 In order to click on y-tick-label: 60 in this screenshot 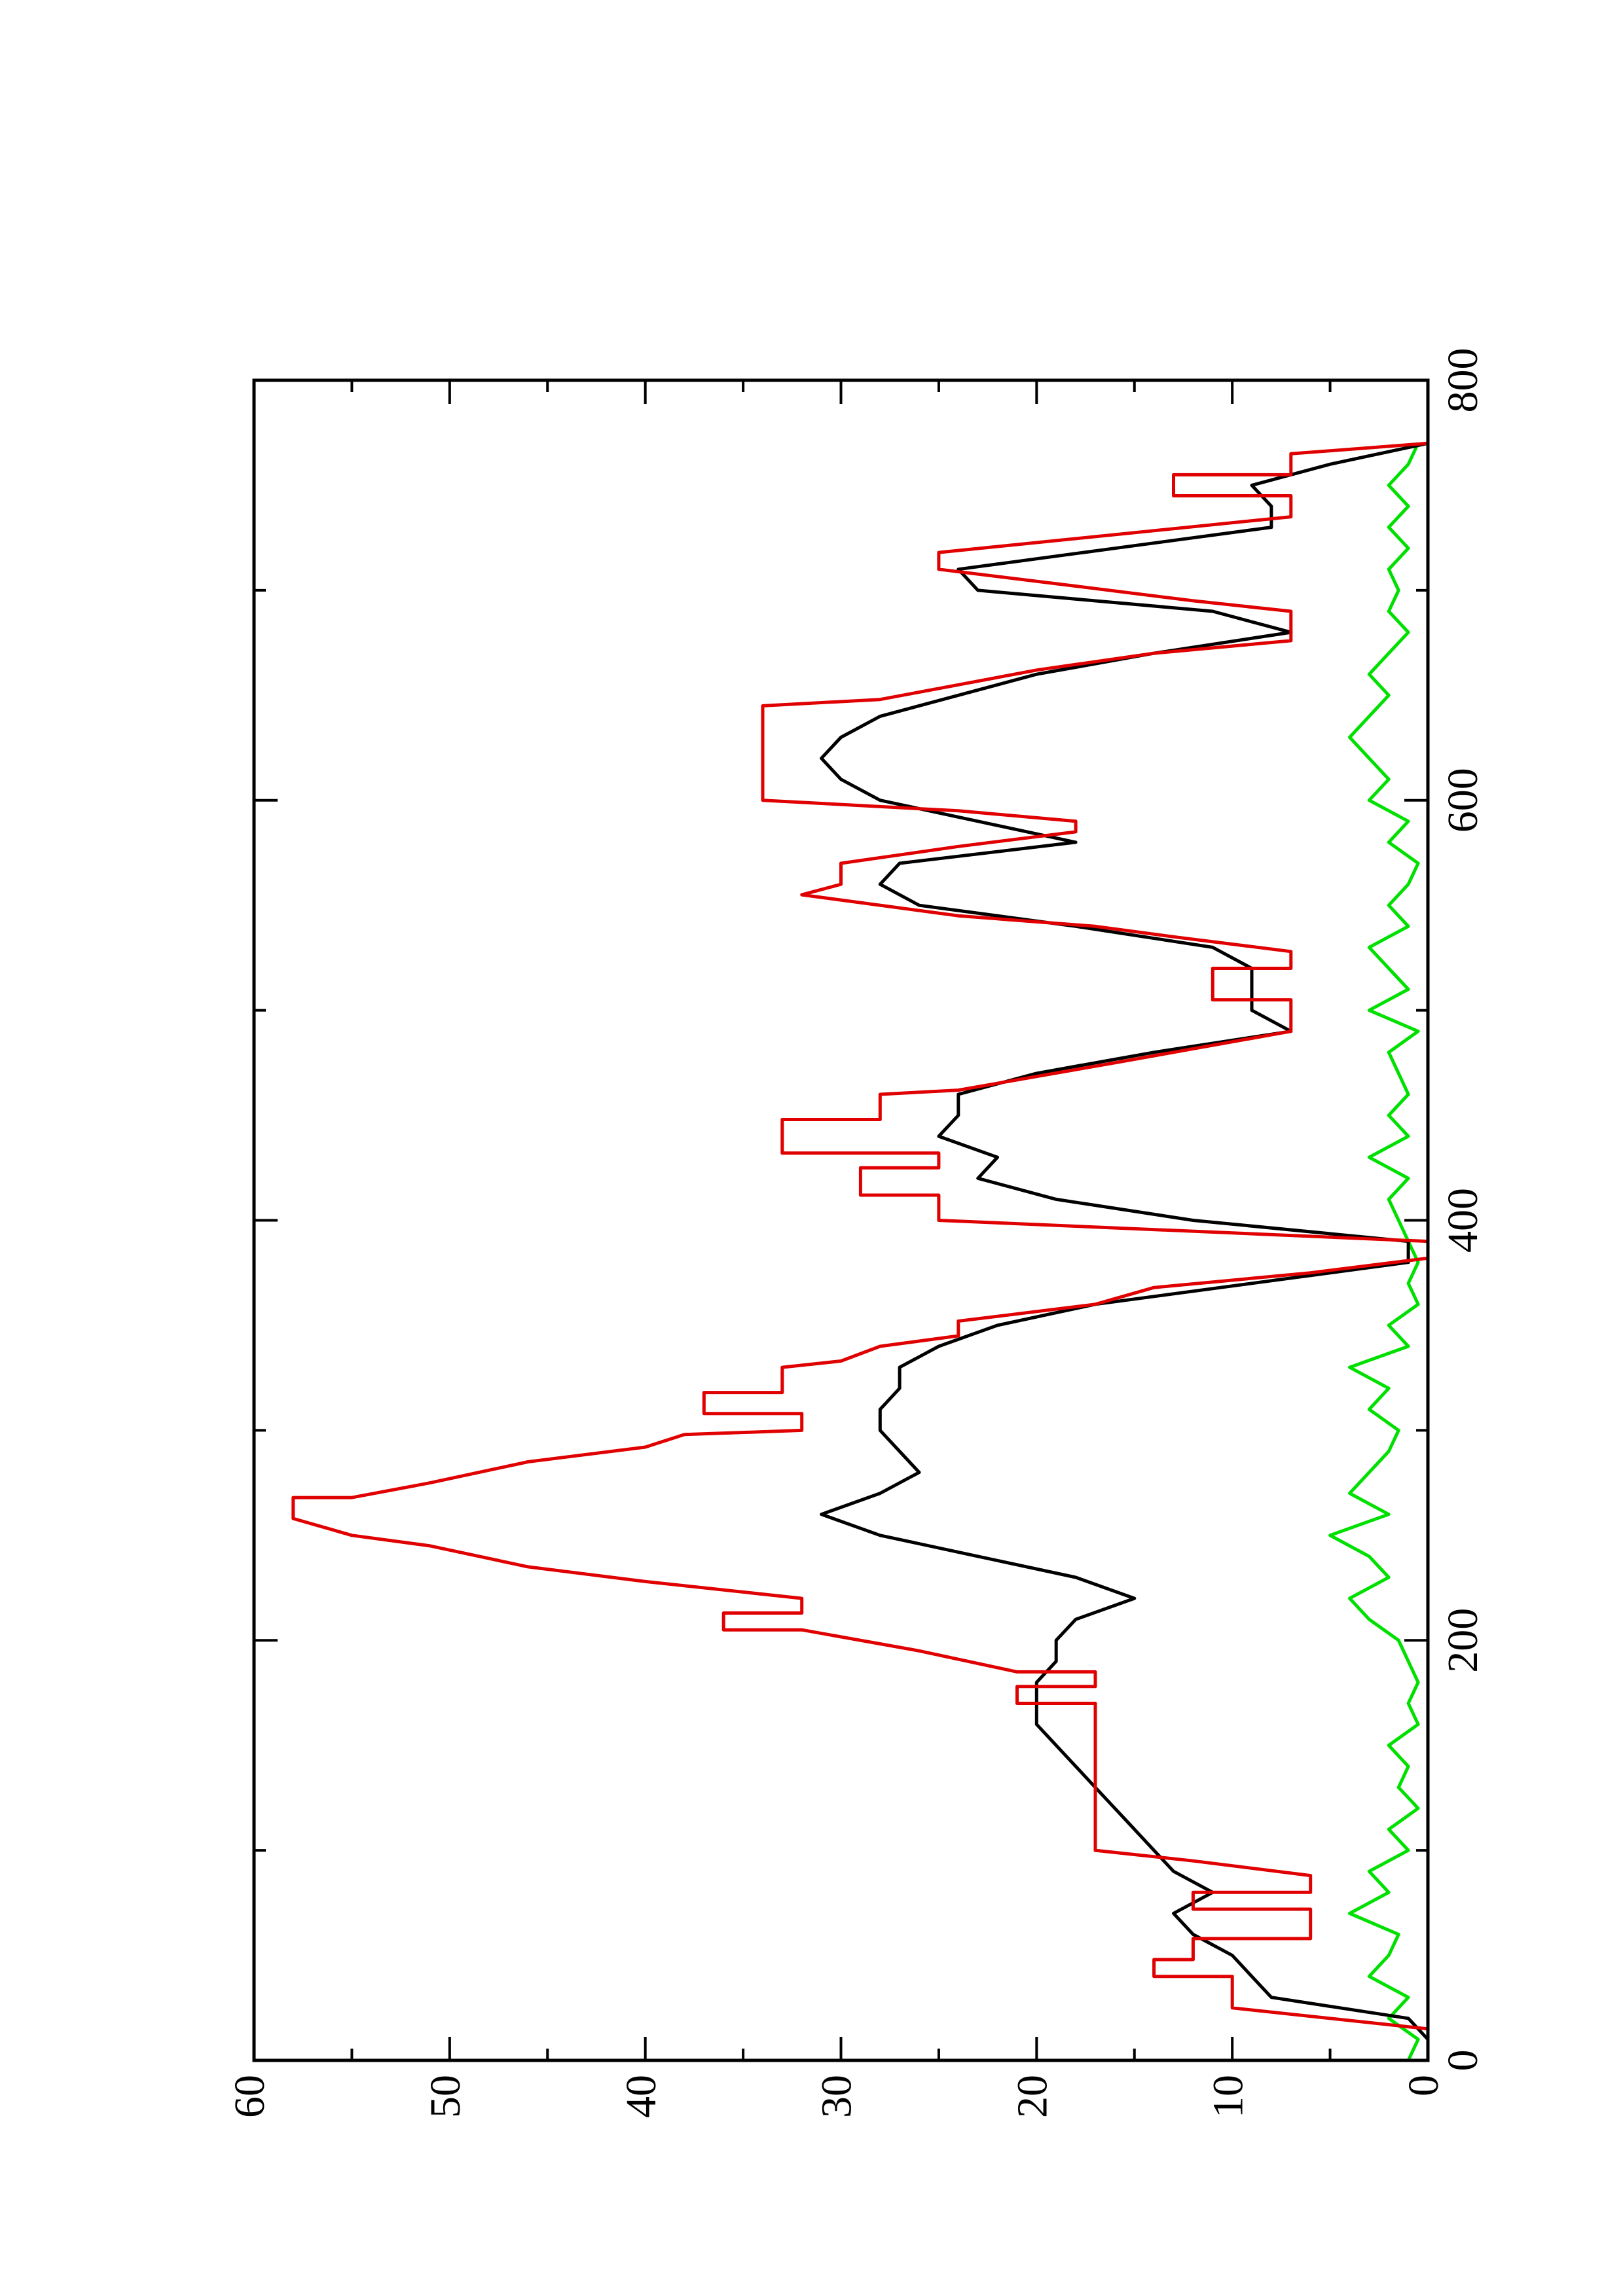, I will do `click(250, 2096)`.